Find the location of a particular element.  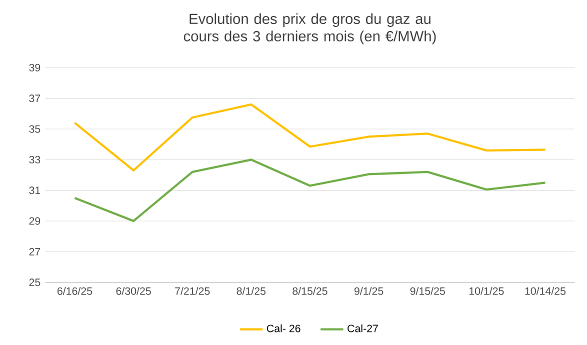

x-tick-label: 10/14/25 is located at coordinates (545, 291).